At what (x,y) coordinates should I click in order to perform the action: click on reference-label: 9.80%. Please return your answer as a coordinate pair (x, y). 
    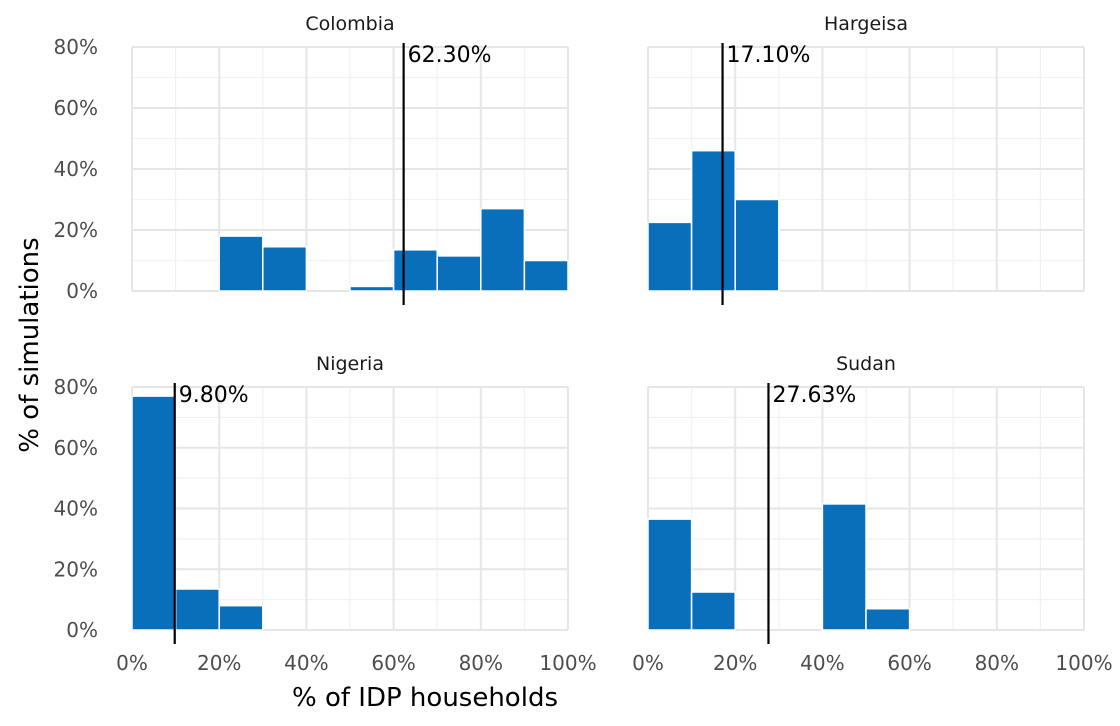
    Looking at the image, I should click on (214, 395).